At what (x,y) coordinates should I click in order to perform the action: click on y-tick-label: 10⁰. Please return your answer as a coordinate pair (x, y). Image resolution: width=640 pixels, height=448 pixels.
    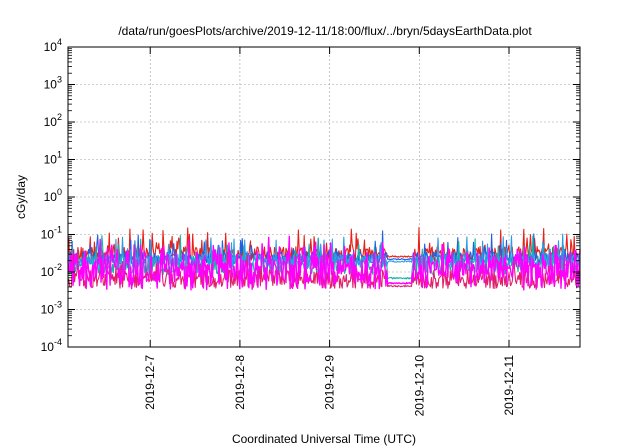
    Looking at the image, I should click on (53, 195).